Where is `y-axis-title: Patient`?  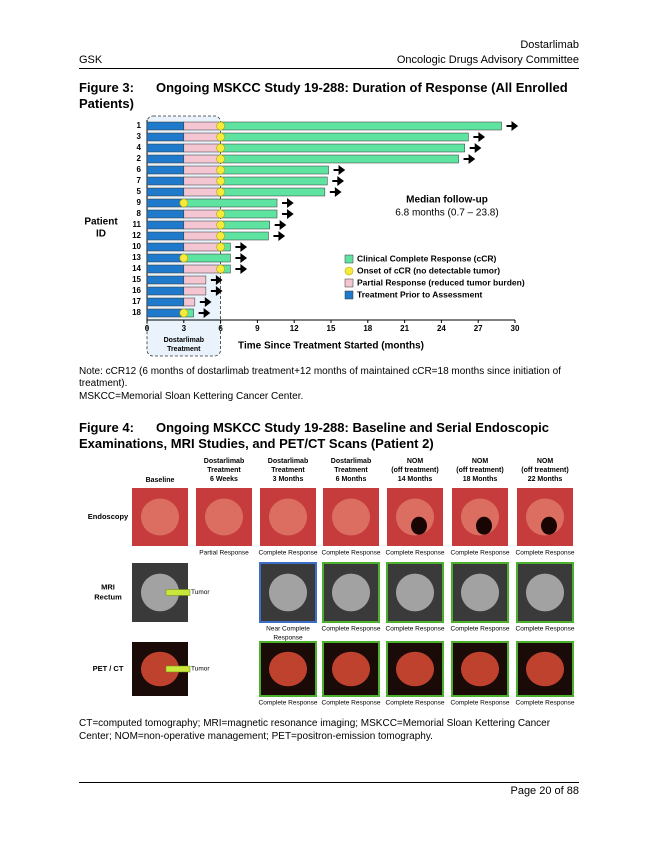
y-axis-title: Patient is located at coordinates (101, 222).